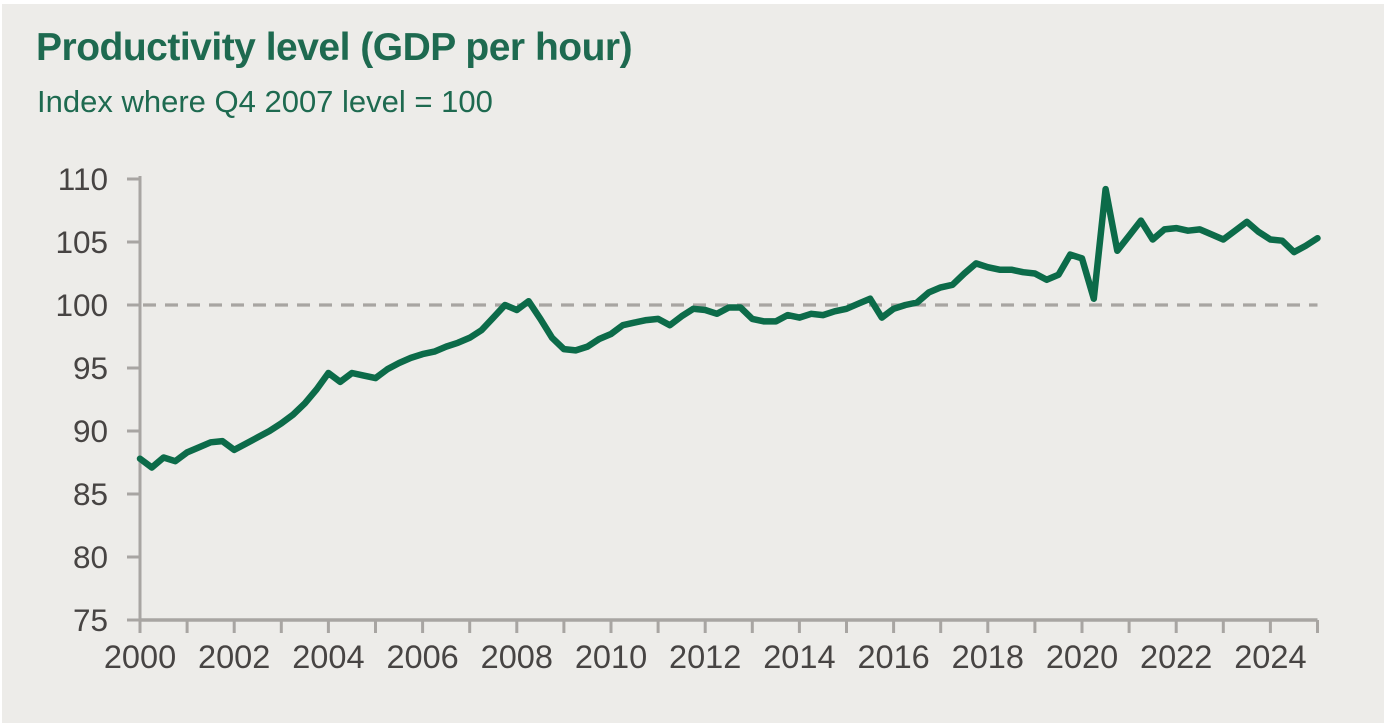 The height and width of the screenshot is (727, 1390). Describe the element at coordinates (234, 657) in the screenshot. I see `x-axis-tick-label: 2002` at that location.